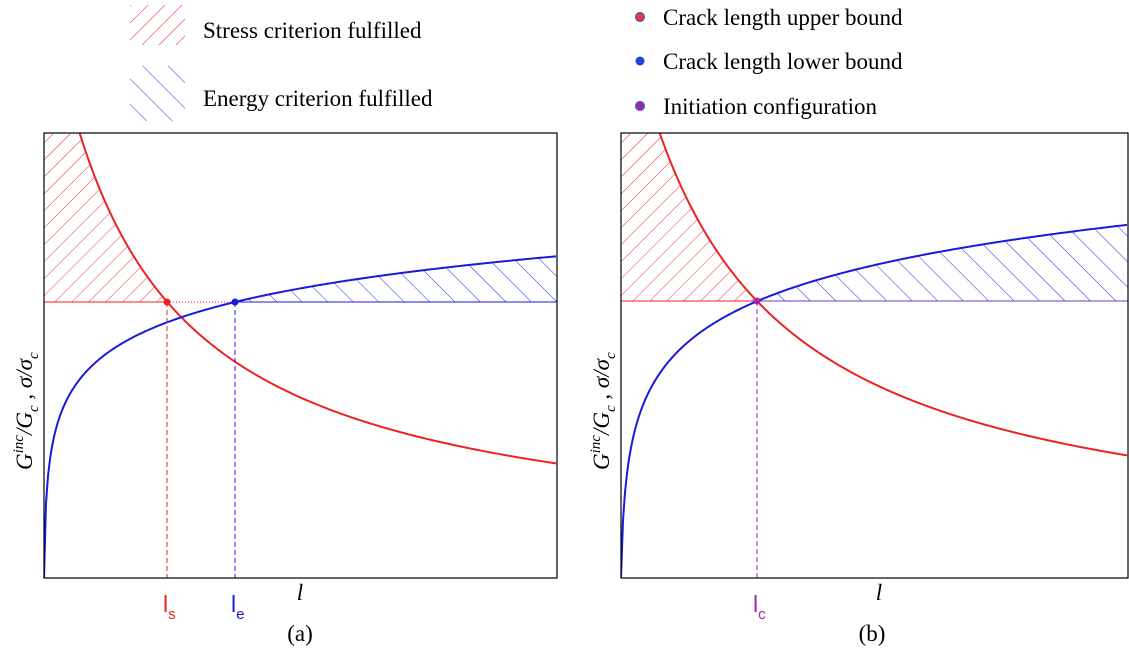  What do you see at coordinates (872, 633) in the screenshot?
I see `caption: (b)` at bounding box center [872, 633].